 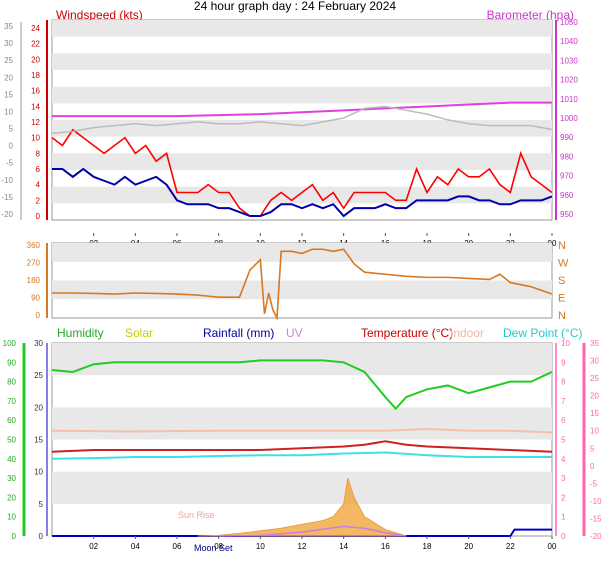 What do you see at coordinates (10, 343) in the screenshot?
I see `humidity-tick: 100` at bounding box center [10, 343].